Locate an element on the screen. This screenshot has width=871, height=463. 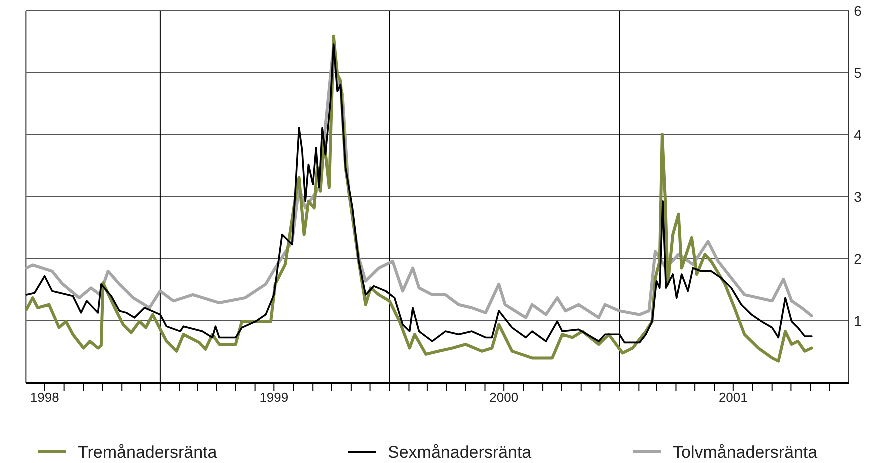
x-tick-label: 1999 is located at coordinates (274, 397).